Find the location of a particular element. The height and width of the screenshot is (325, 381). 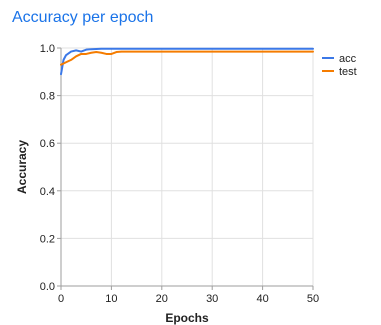

series-layer is located at coordinates (187, 61).